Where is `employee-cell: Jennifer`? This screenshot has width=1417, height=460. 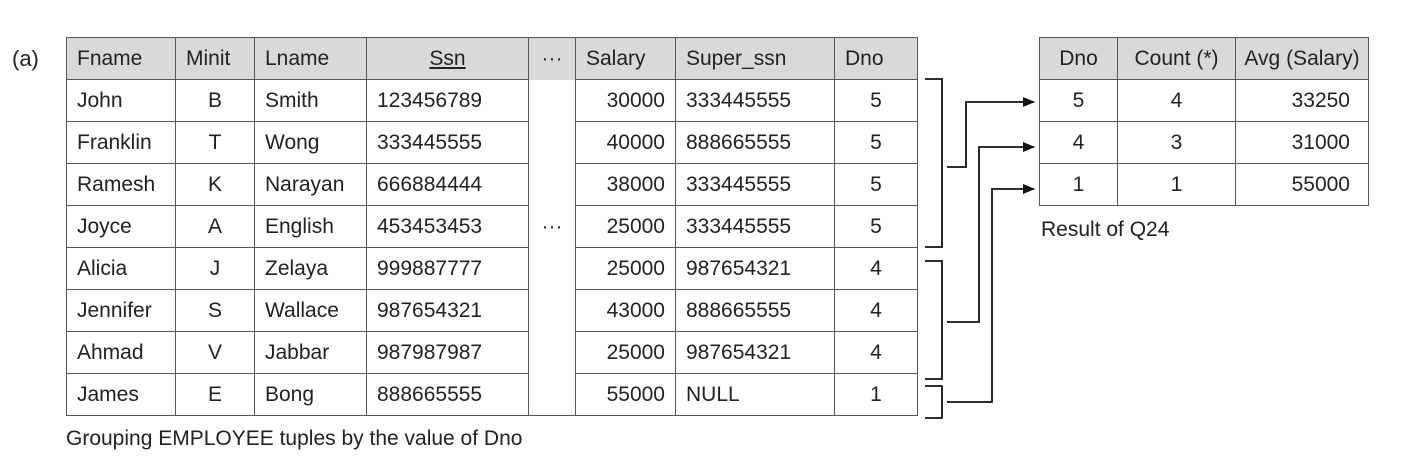
employee-cell: Jennifer is located at coordinates (121, 310).